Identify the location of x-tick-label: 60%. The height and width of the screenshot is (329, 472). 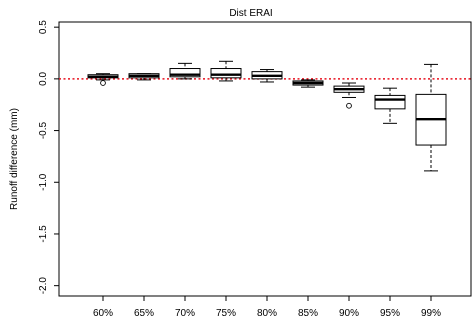
(103, 313).